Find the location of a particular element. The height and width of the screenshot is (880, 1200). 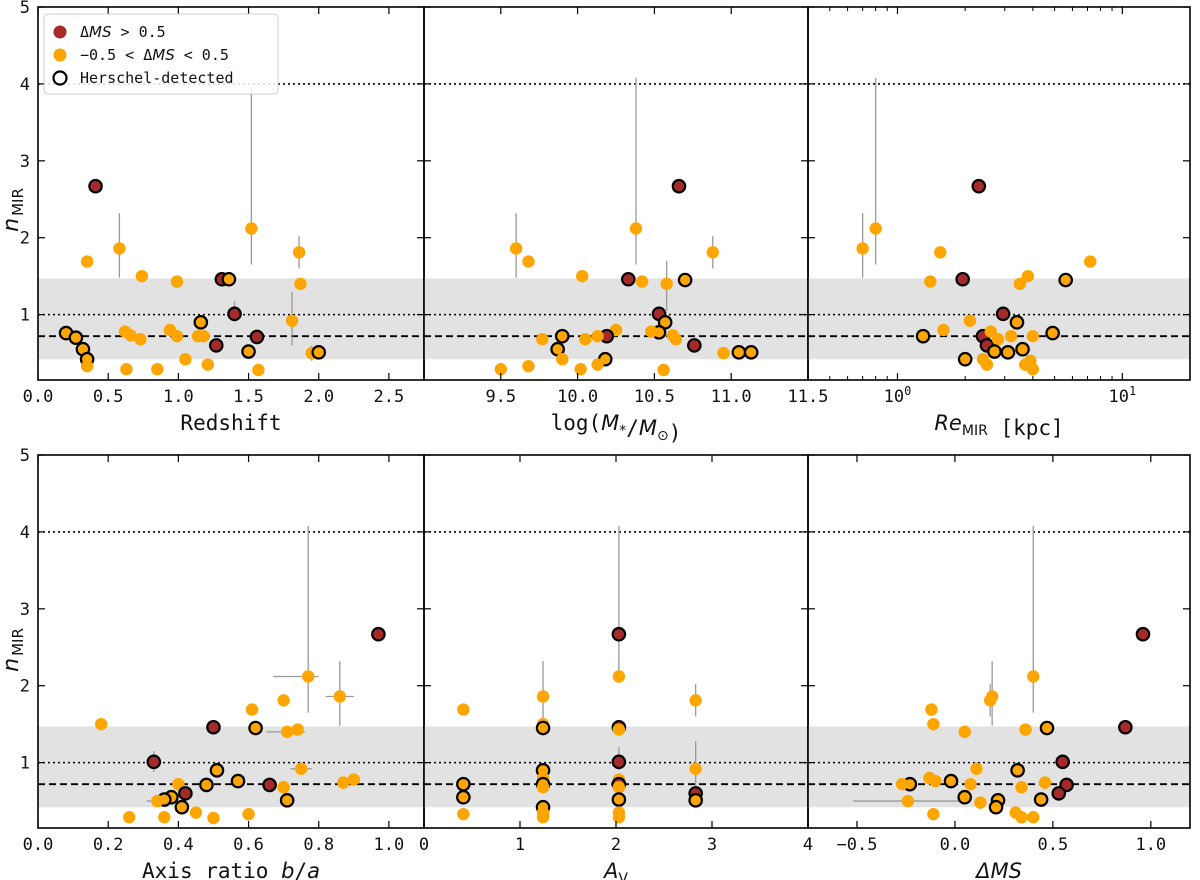

legend-label: −0.5 < ΔMS < 0.5 is located at coordinates (154, 55).